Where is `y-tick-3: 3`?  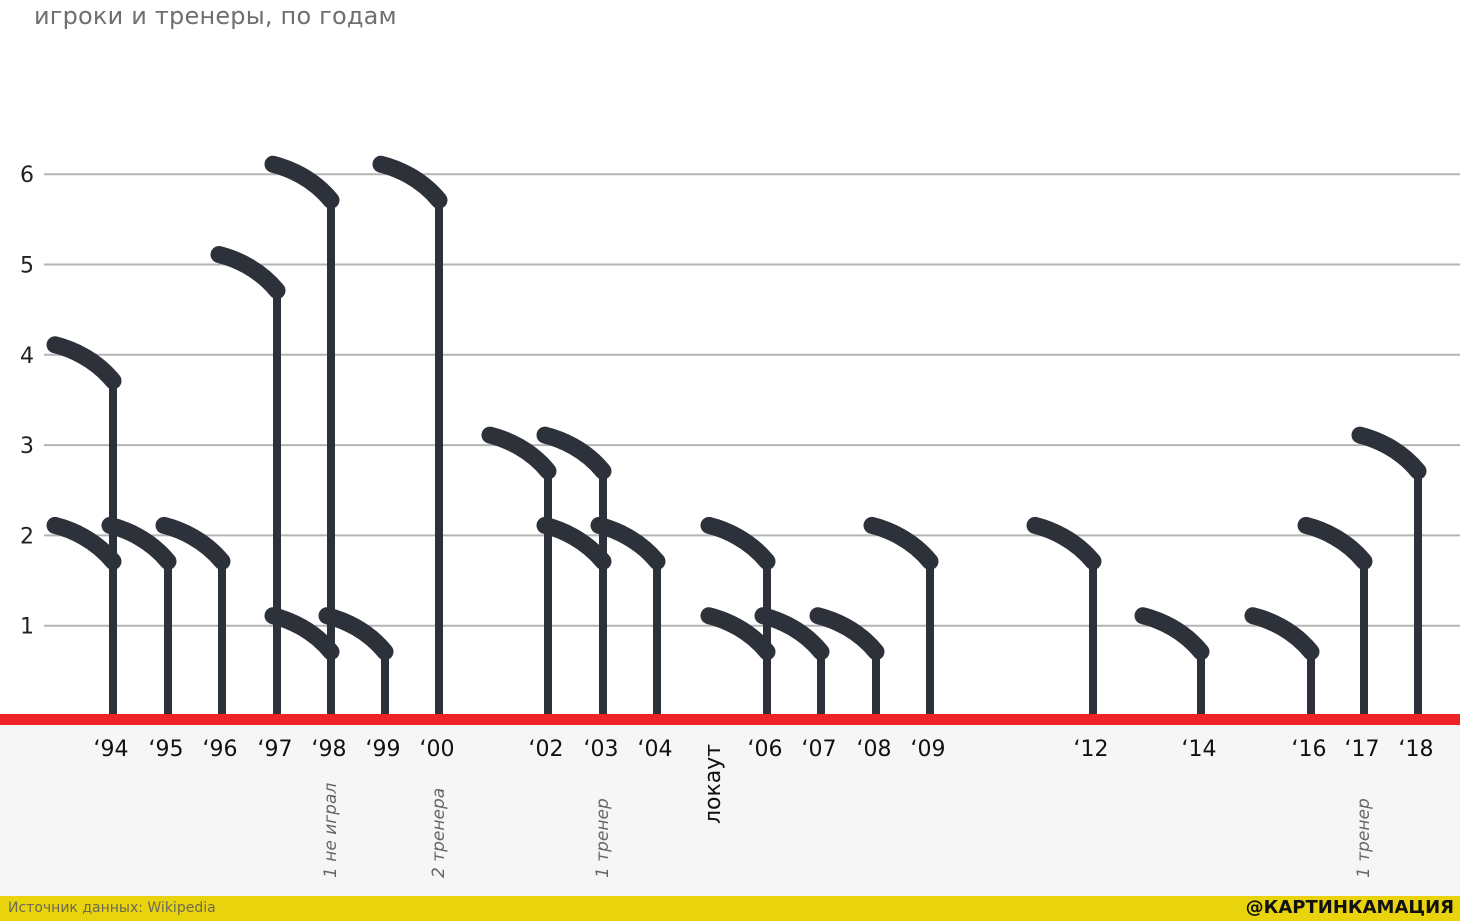
y-tick-3: 3 is located at coordinates (27, 446).